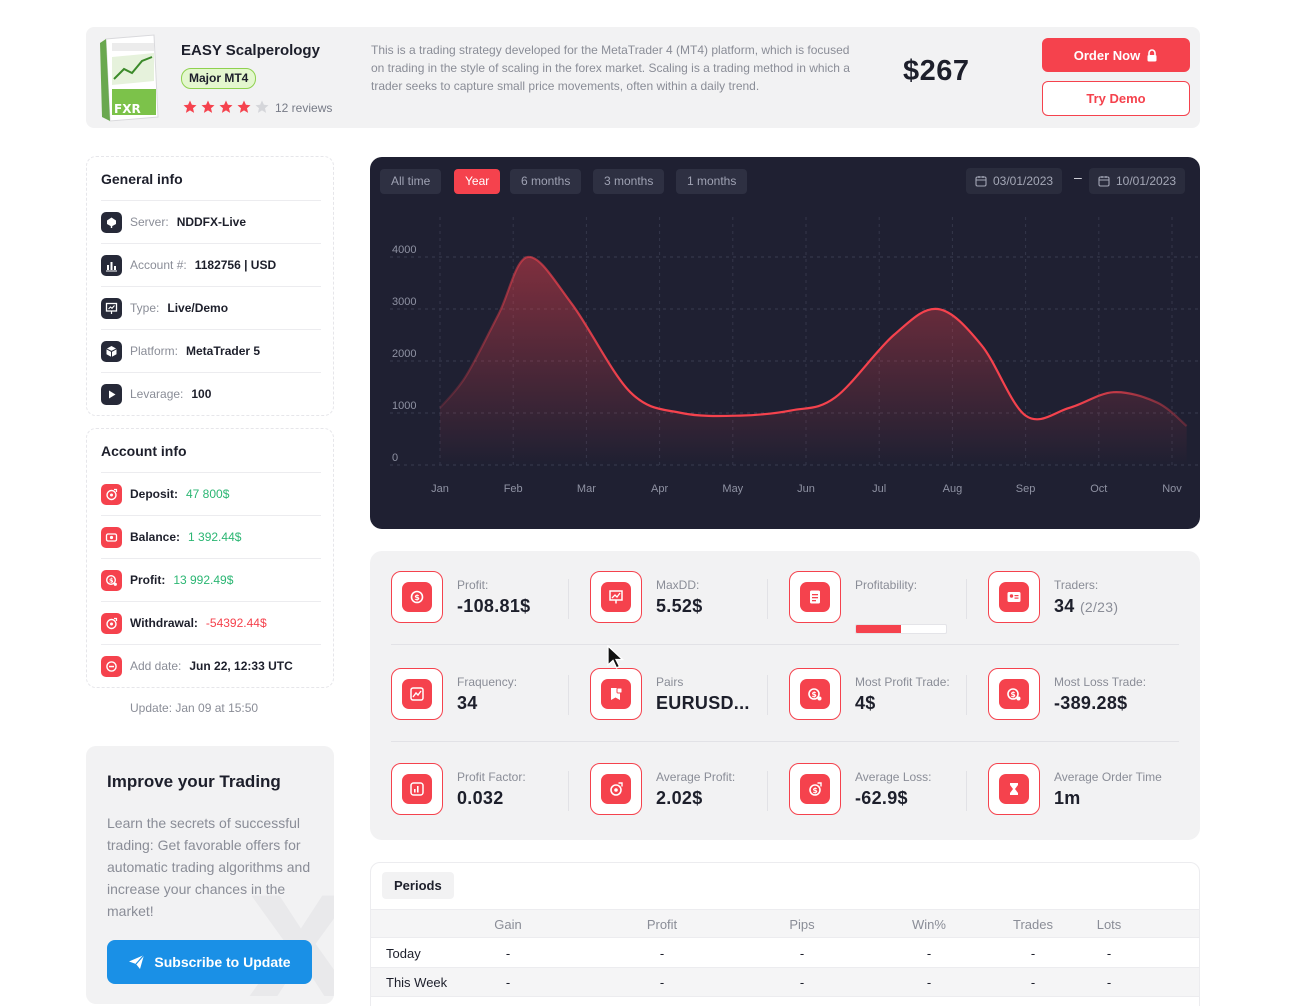  I want to click on svg-text: FXR, so click(127, 109).